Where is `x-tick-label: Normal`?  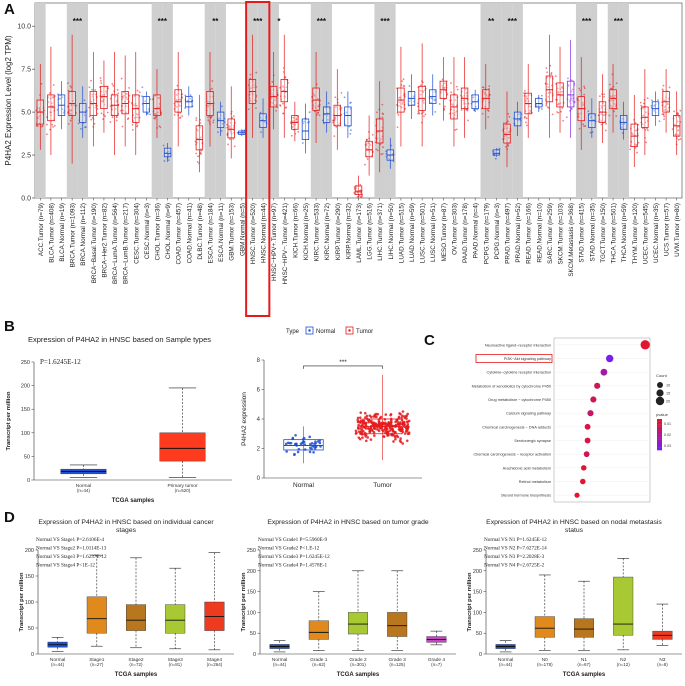 x-tick-label: Normal is located at coordinates (83, 486).